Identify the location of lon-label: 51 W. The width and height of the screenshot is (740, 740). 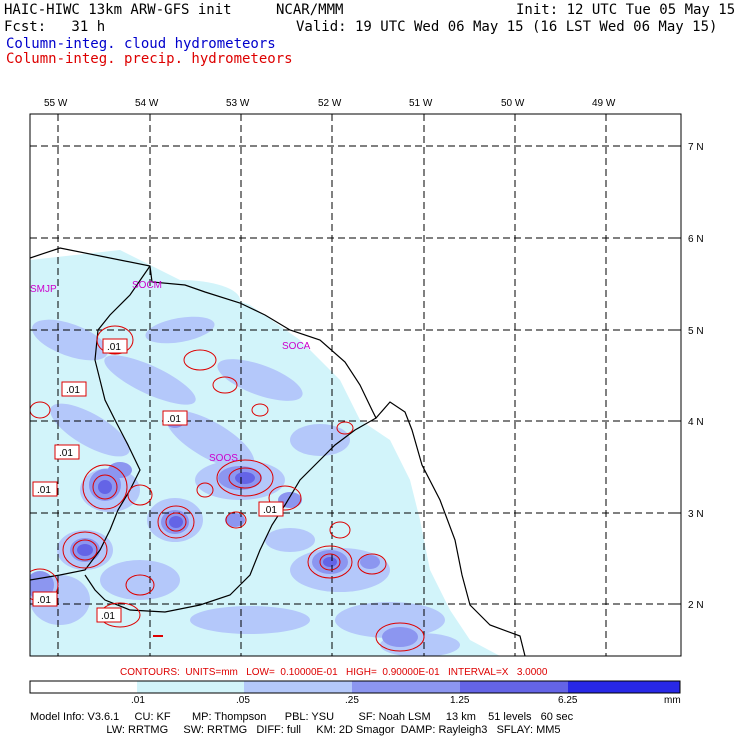
(421, 103).